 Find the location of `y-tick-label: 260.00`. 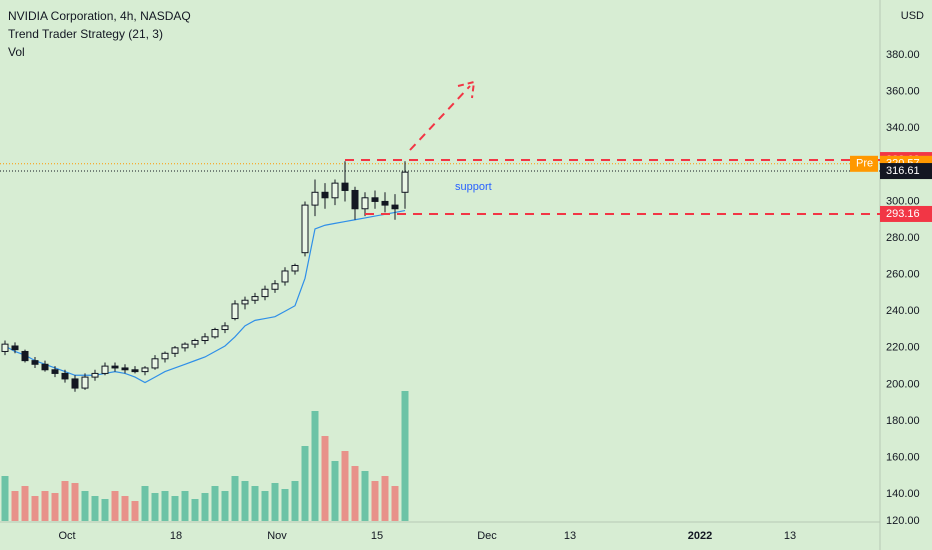

y-tick-label: 260.00 is located at coordinates (903, 275).